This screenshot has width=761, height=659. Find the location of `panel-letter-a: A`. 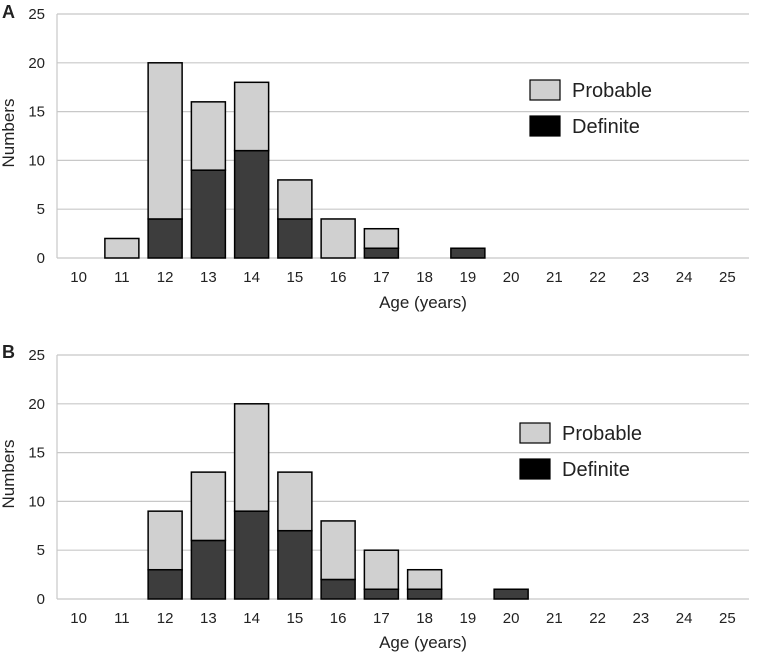

panel-letter-a: A is located at coordinates (8, 12).